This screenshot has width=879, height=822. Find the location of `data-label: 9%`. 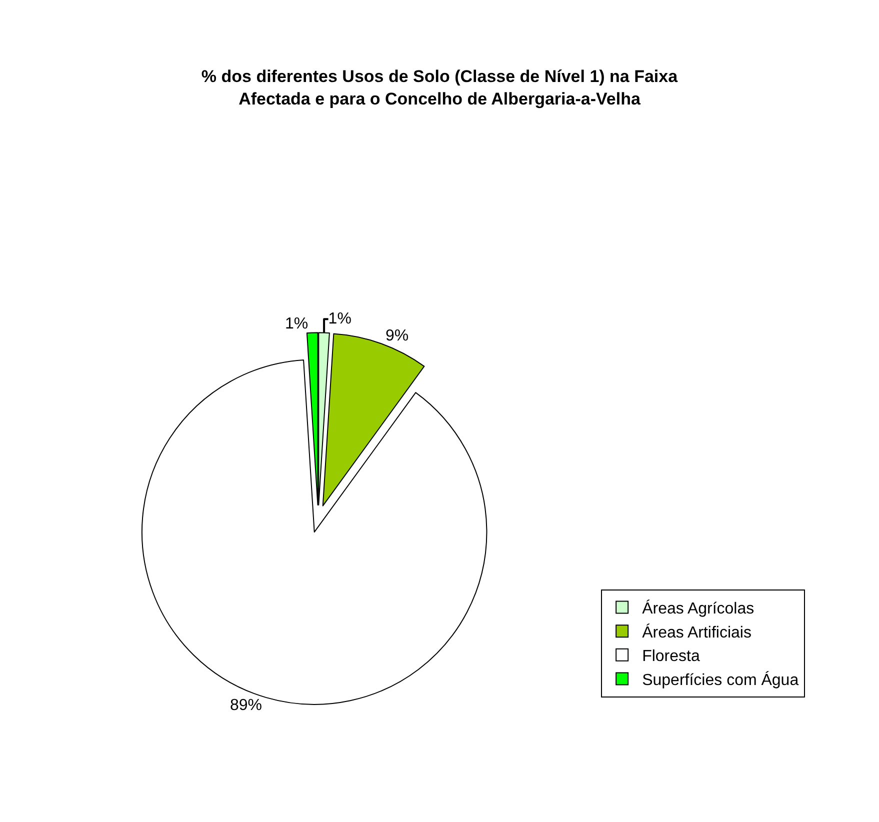

data-label: 9% is located at coordinates (397, 336).